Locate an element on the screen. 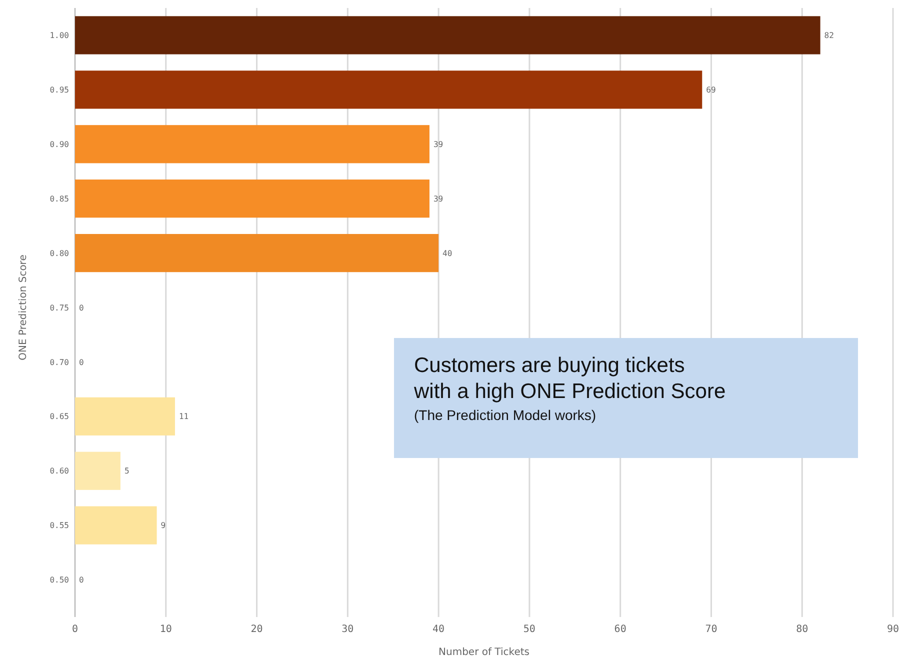  data-label: 5 is located at coordinates (127, 471).